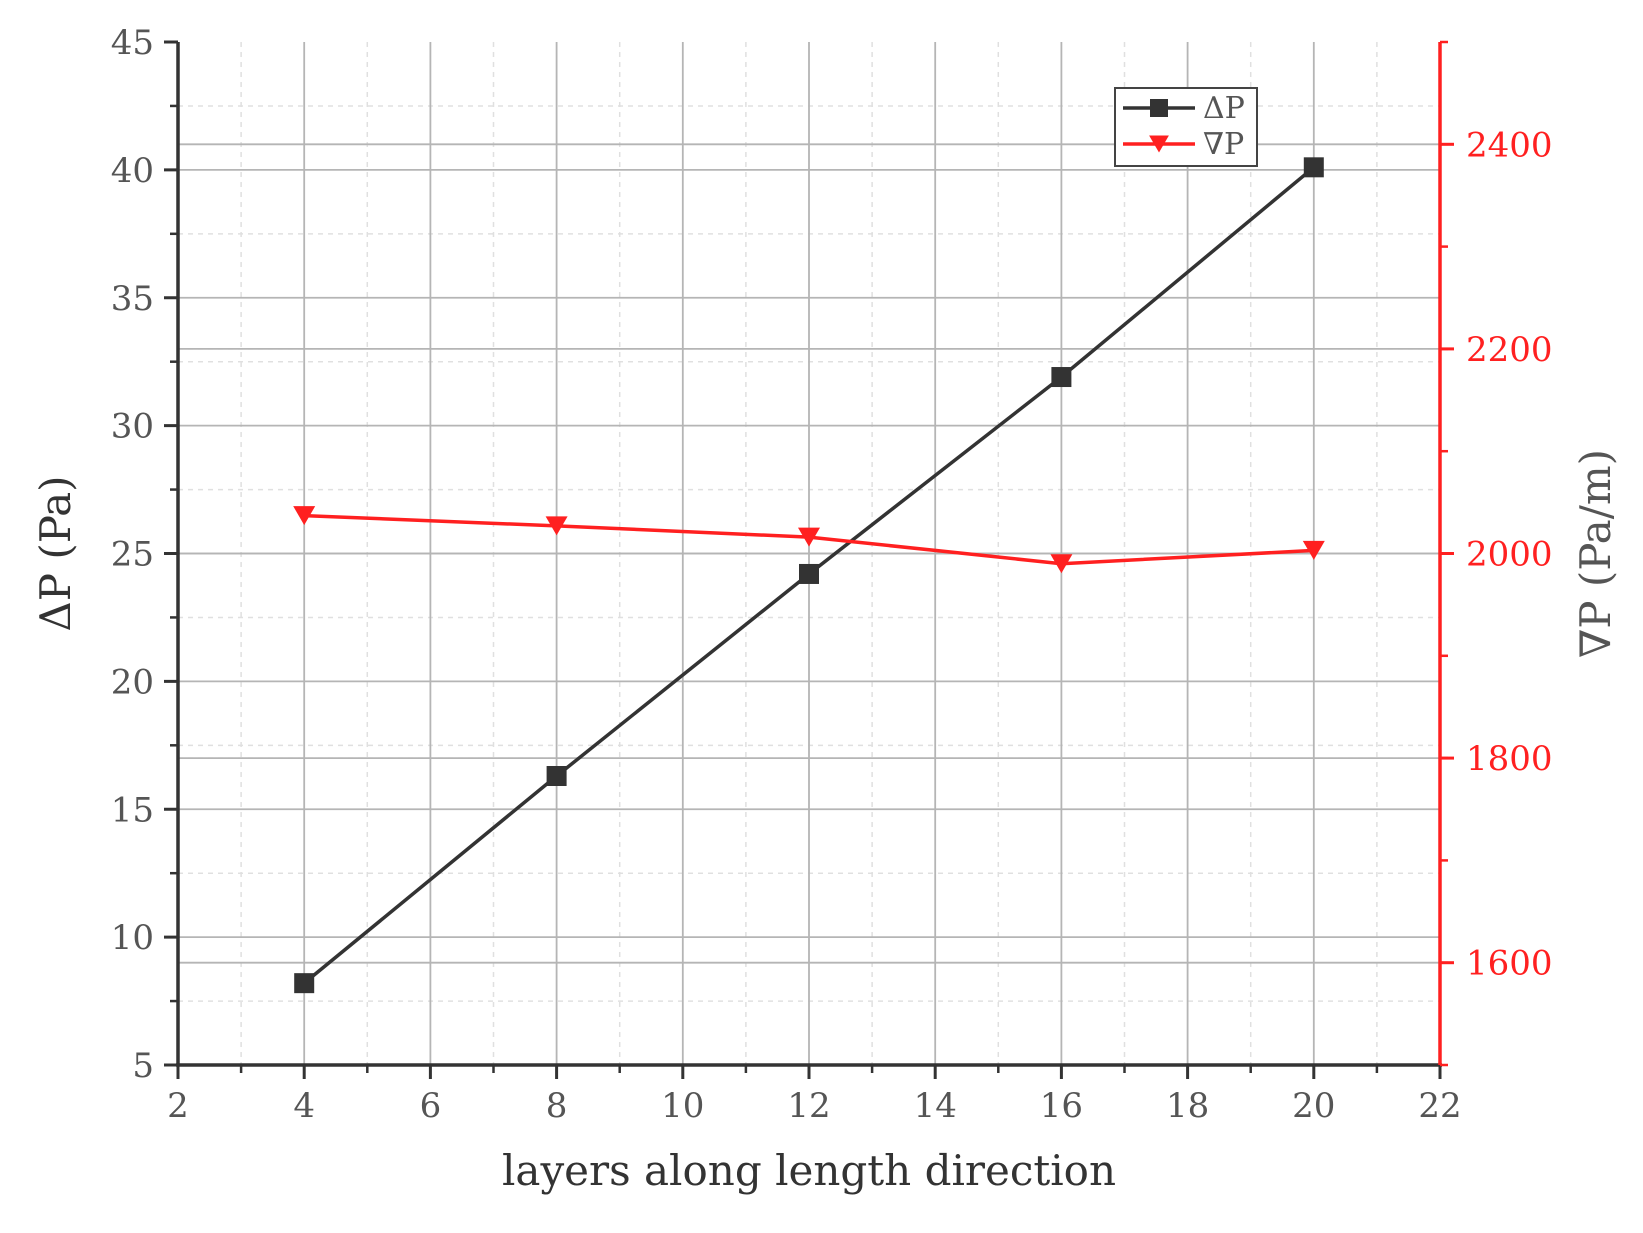 The image size is (1643, 1233). What do you see at coordinates (1313, 1106) in the screenshot?
I see `x-tick-label: 20` at bounding box center [1313, 1106].